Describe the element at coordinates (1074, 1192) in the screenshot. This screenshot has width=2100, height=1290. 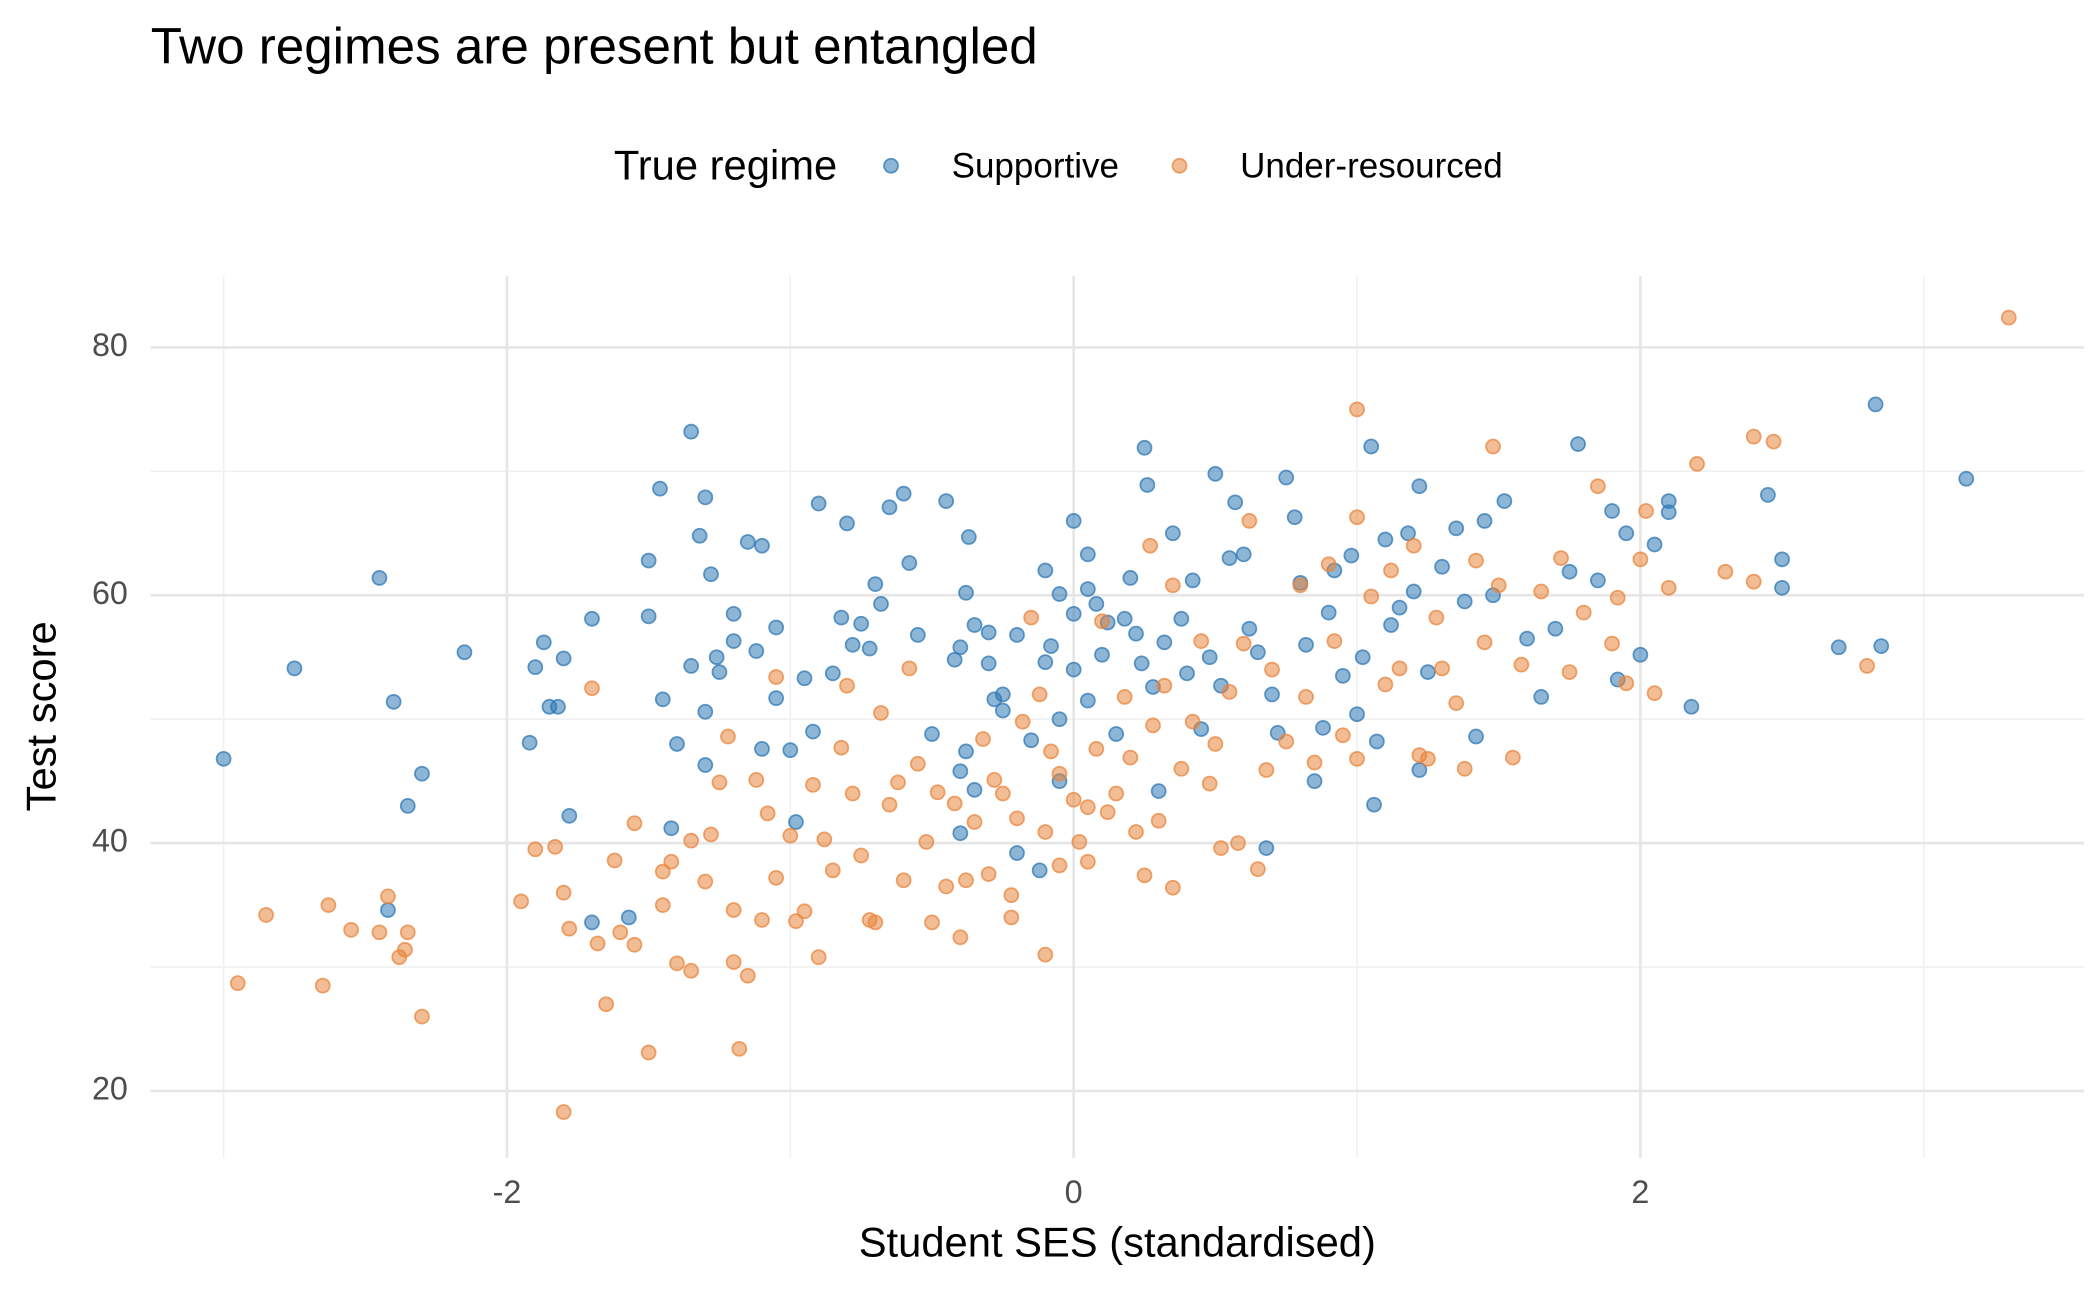
I see `x-tick-label: 0` at that location.